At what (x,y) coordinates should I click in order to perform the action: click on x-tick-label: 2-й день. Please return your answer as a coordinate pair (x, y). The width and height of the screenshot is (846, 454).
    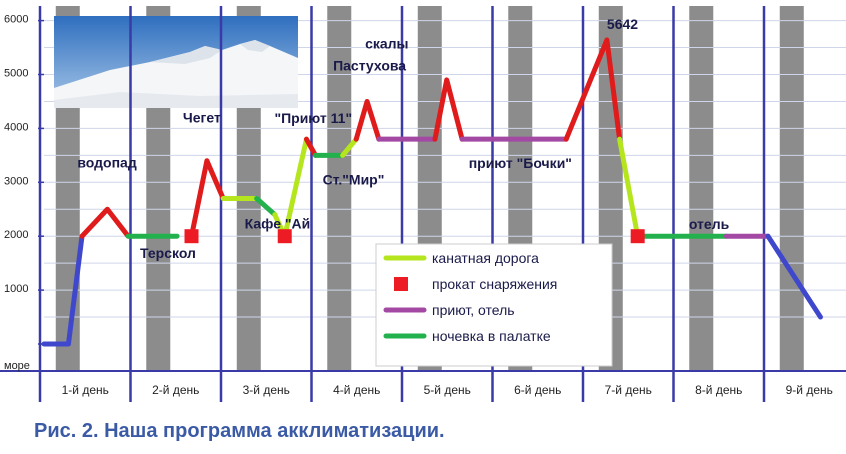
    Looking at the image, I should click on (175, 390).